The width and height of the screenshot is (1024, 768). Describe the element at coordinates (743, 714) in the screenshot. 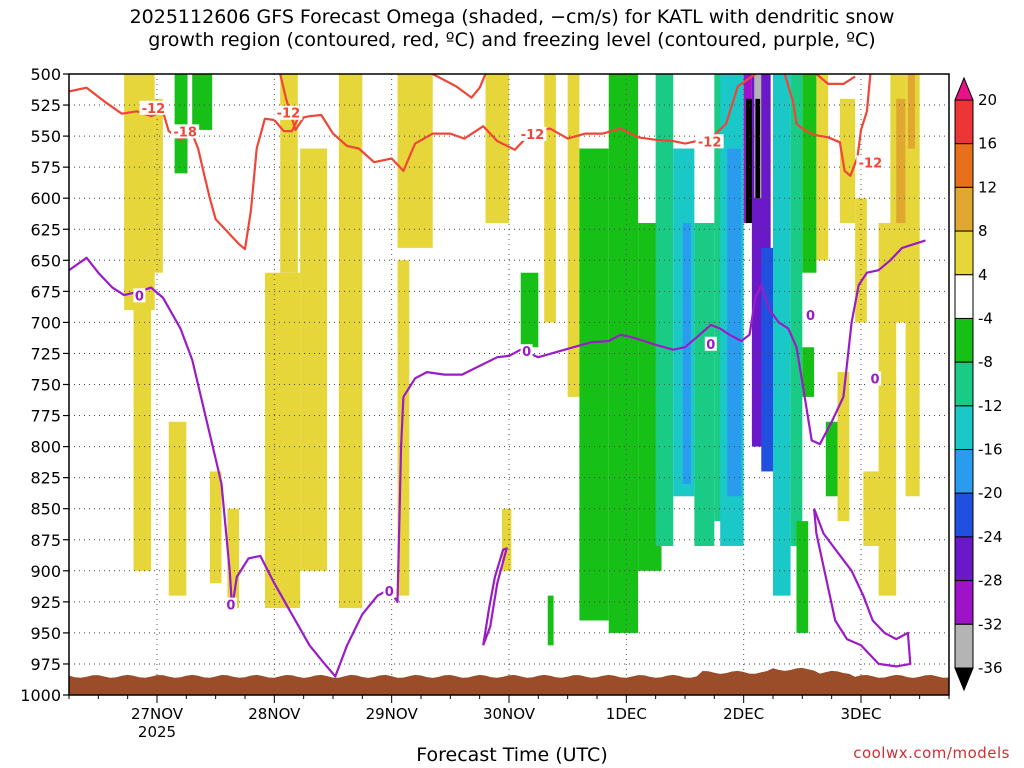

I see `x-tick-label: 2DEC` at that location.